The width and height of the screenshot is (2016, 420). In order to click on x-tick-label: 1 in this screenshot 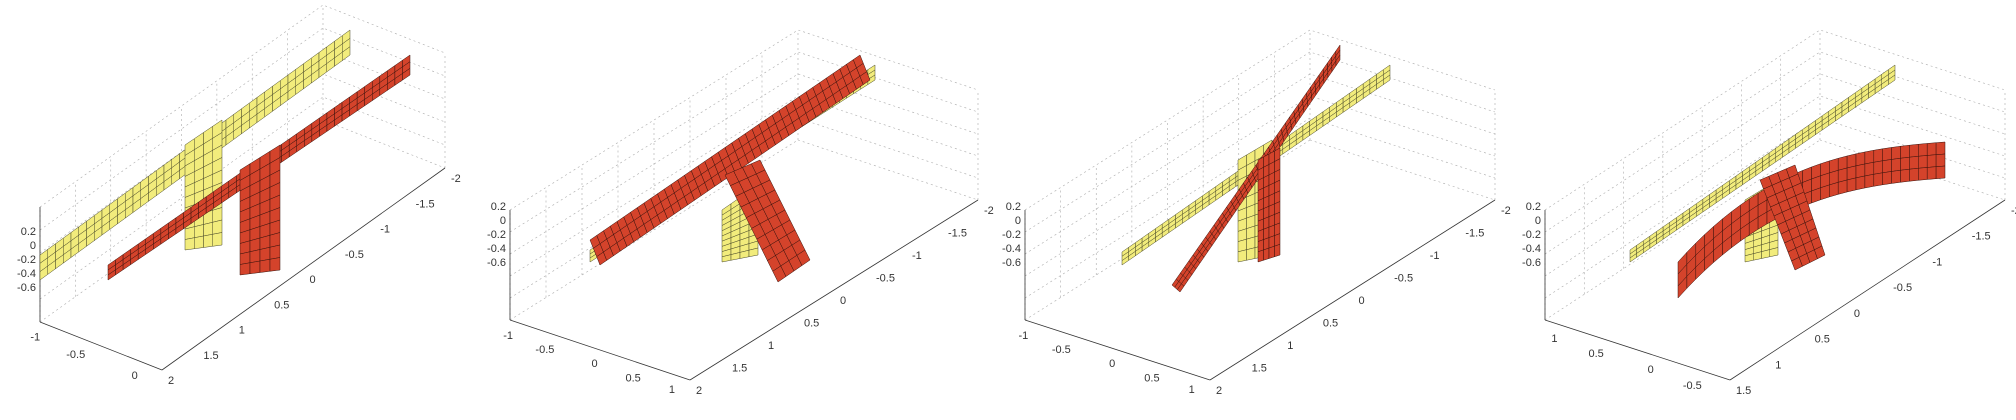, I will do `click(1192, 390)`.